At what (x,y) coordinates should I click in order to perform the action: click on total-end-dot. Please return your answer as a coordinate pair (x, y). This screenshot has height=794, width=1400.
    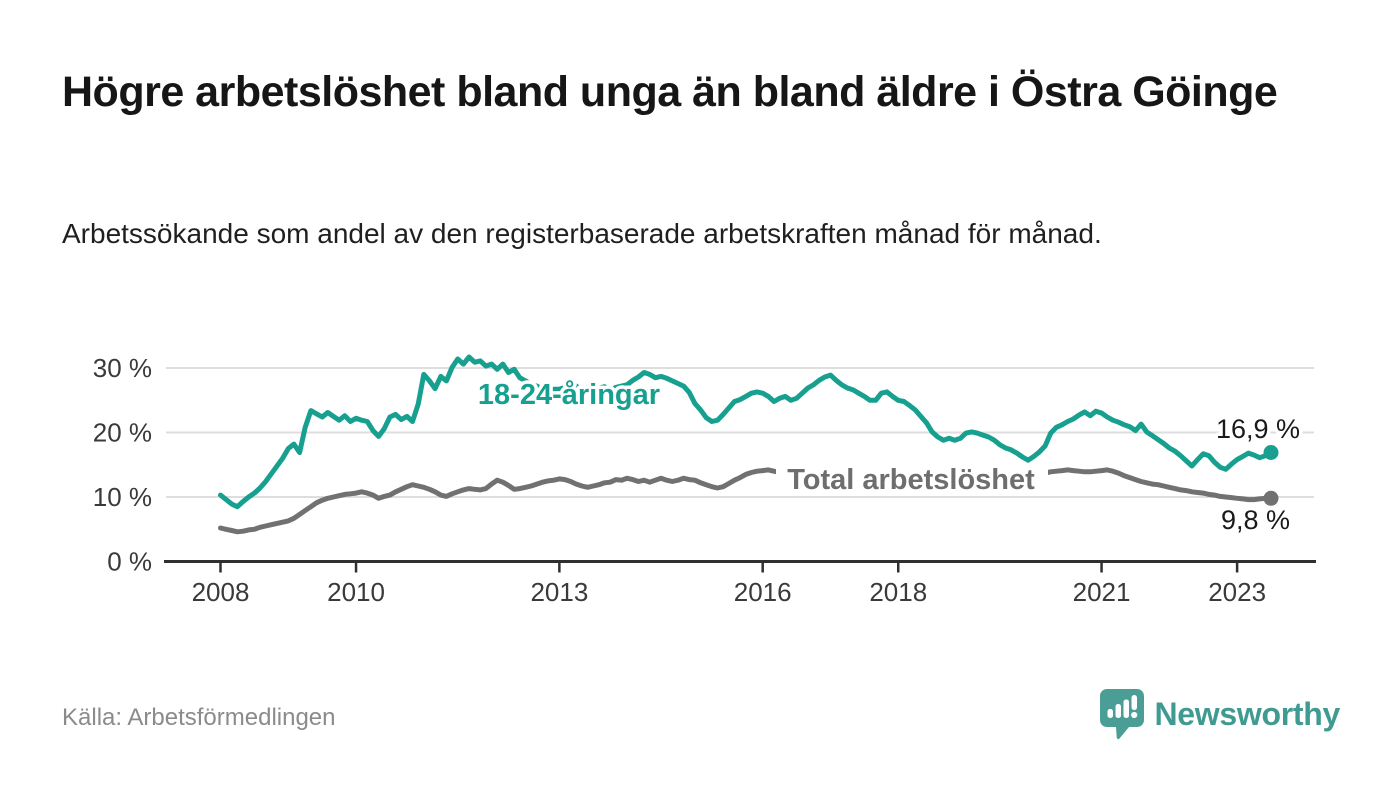
    Looking at the image, I should click on (1271, 498).